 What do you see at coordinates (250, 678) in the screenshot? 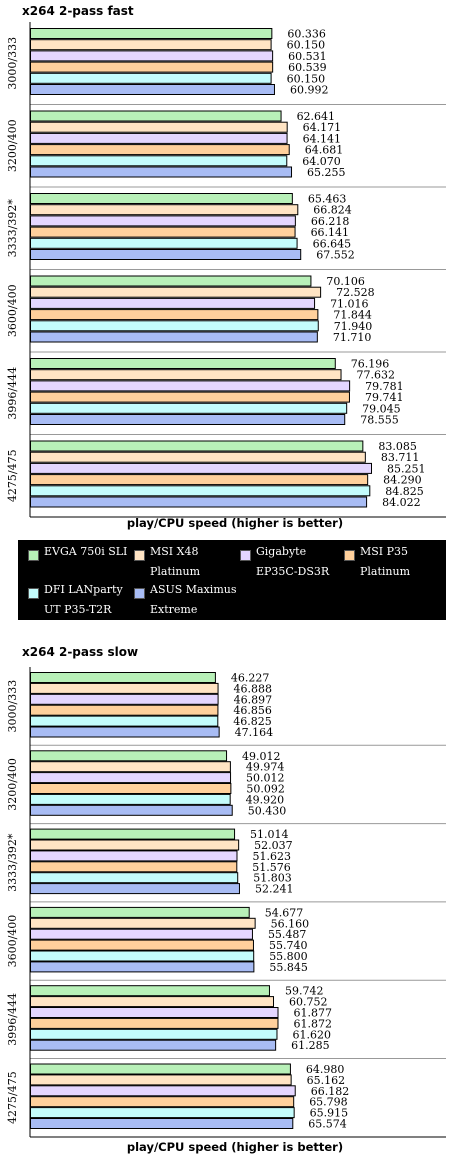
I see `data-label: 46.227` at bounding box center [250, 678].